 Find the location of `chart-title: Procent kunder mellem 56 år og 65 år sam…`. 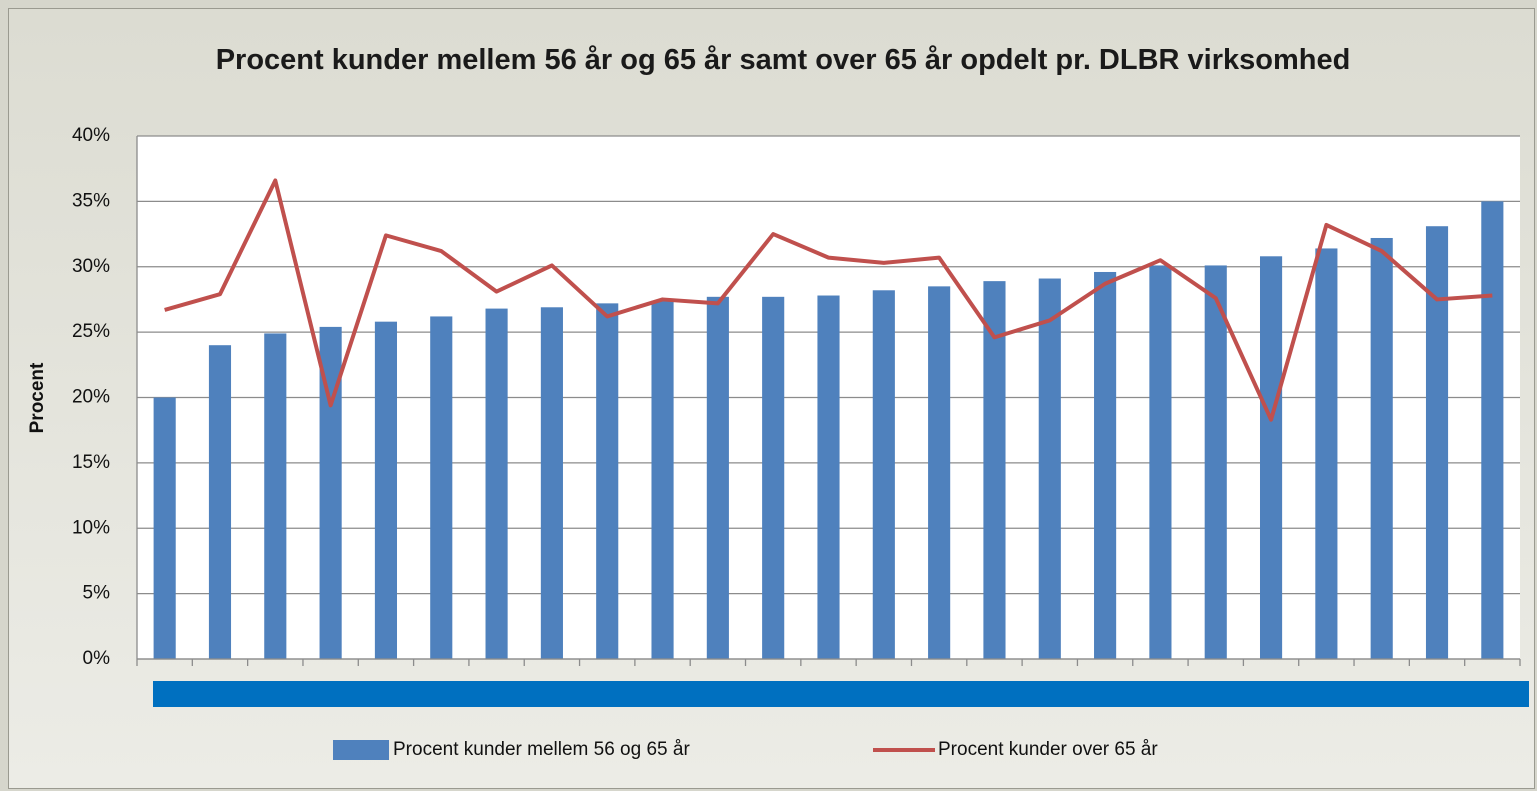

chart-title: Procent kunder mellem 56 år og 65 år sam… is located at coordinates (783, 60).